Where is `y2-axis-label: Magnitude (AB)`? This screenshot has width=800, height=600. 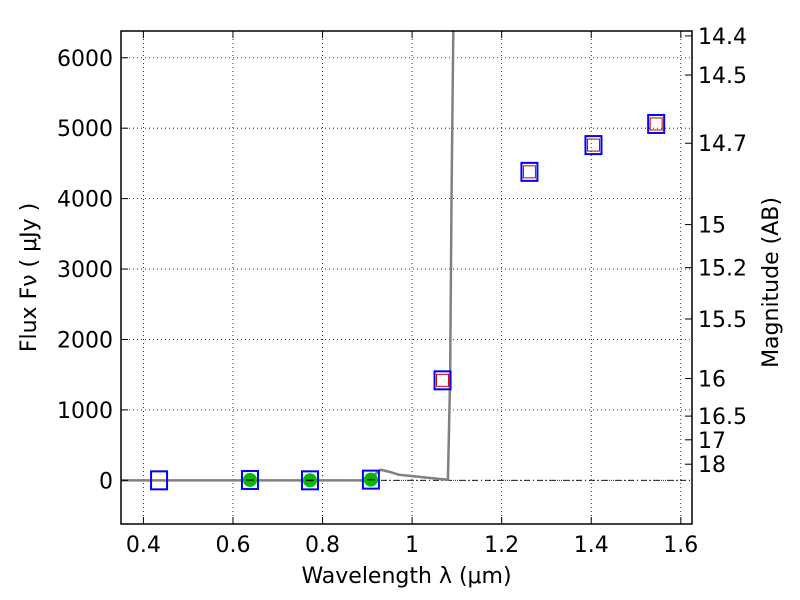
y2-axis-label: Magnitude (AB) is located at coordinates (771, 282).